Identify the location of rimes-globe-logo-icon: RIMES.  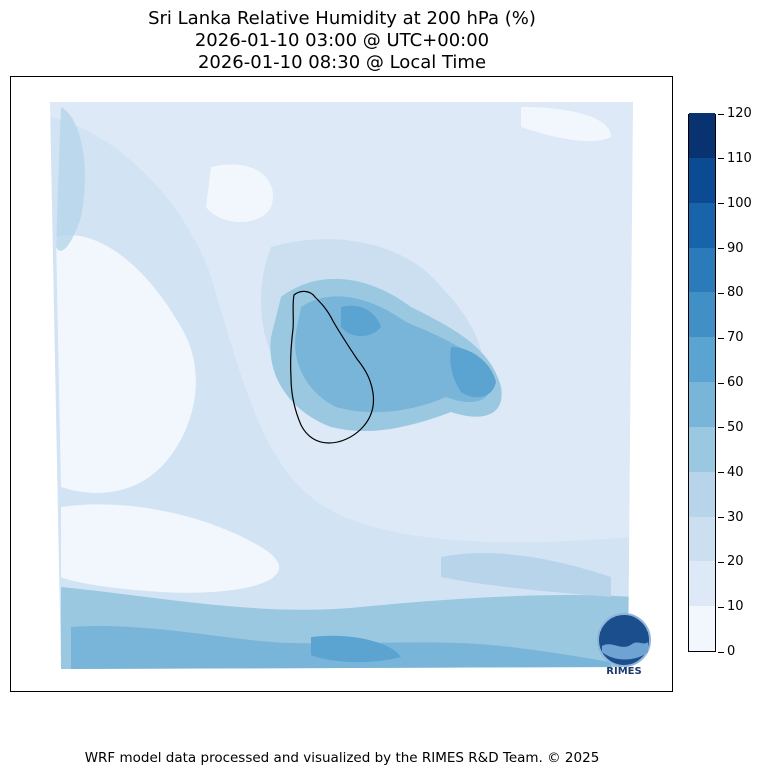
(624, 644).